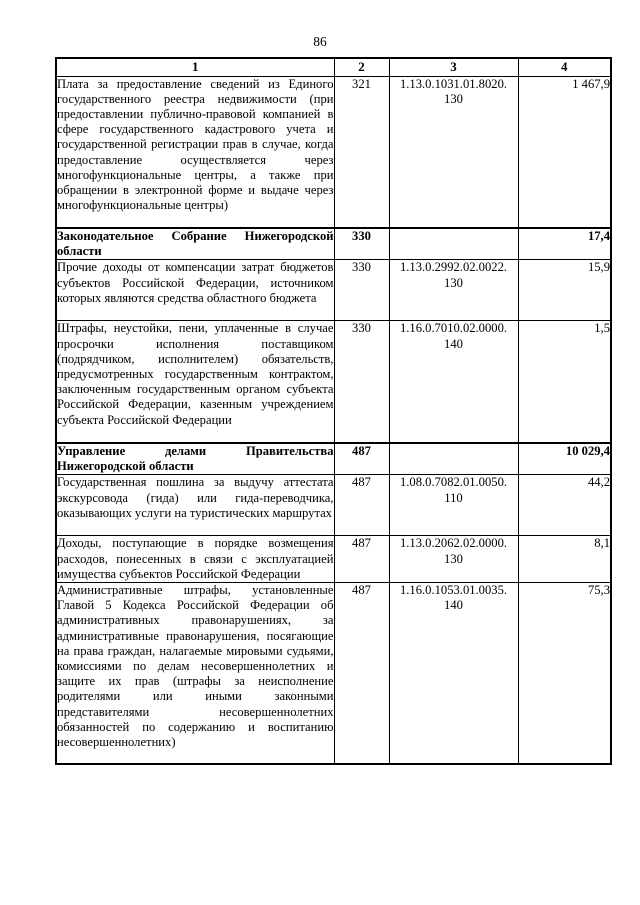  Describe the element at coordinates (564, 67) in the screenshot. I see `column-header-4: 4` at that location.